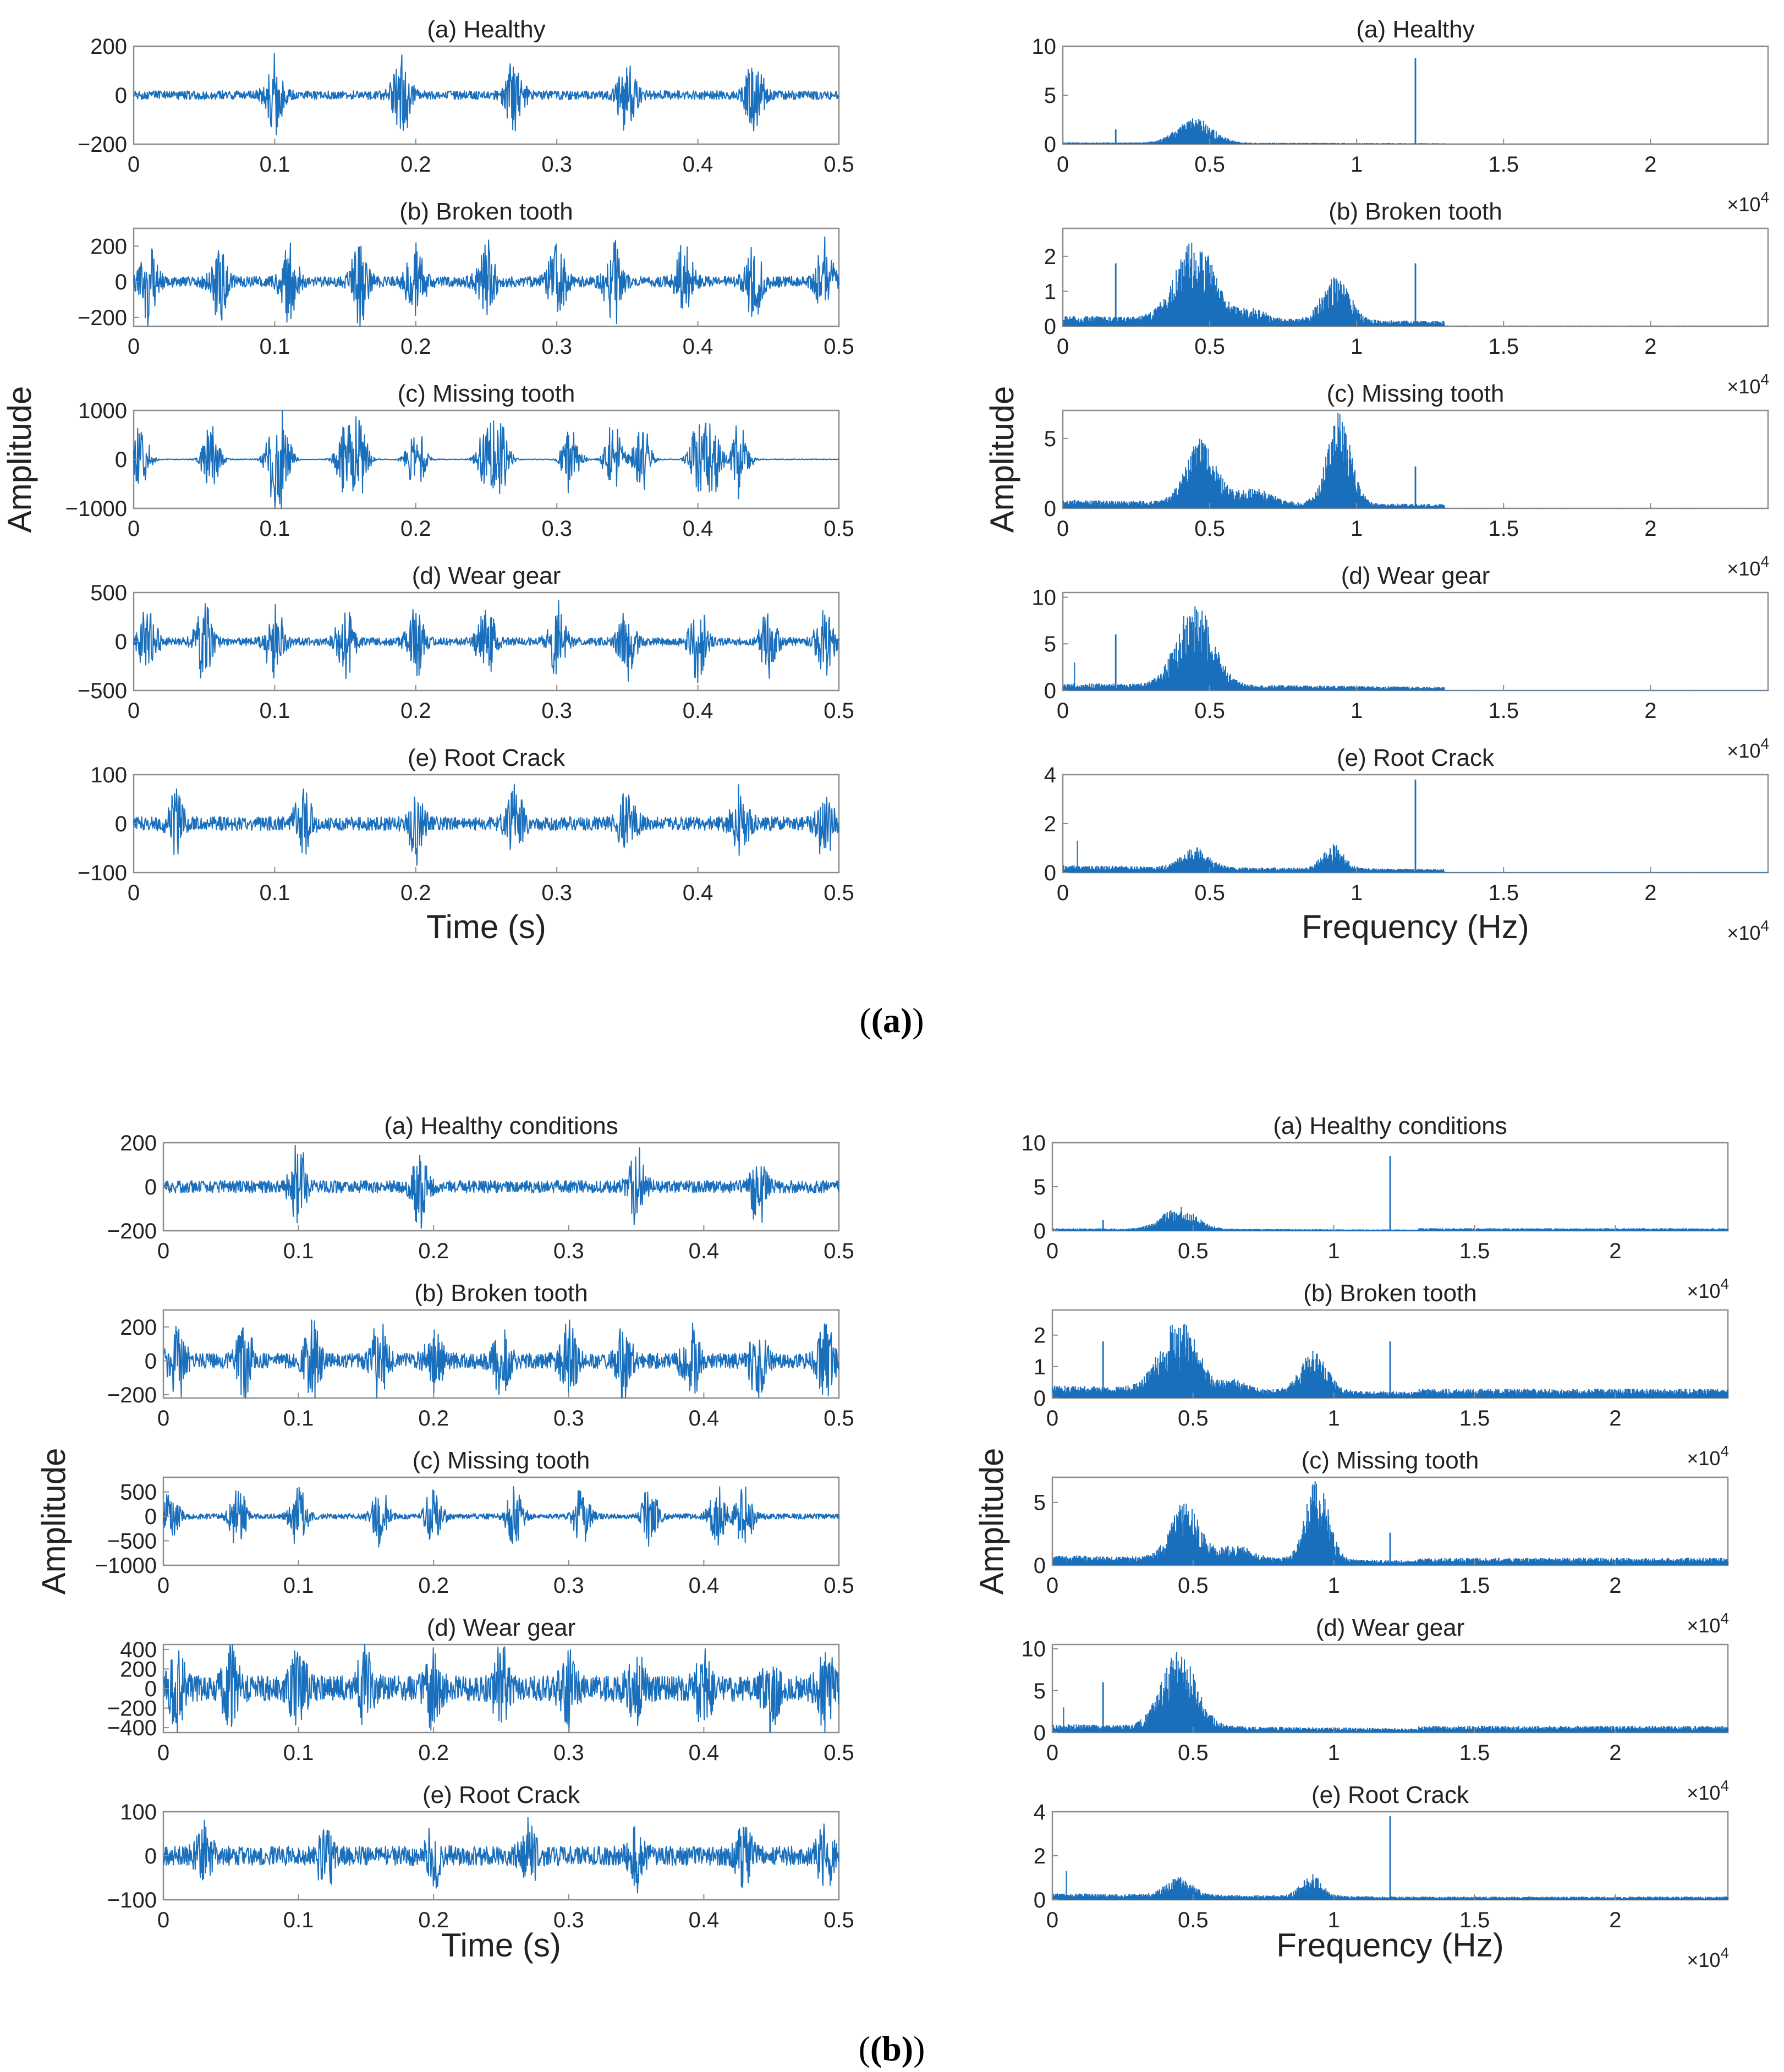  What do you see at coordinates (486, 393) in the screenshot?
I see `time-subplot-title: (c) Missing tooth` at bounding box center [486, 393].